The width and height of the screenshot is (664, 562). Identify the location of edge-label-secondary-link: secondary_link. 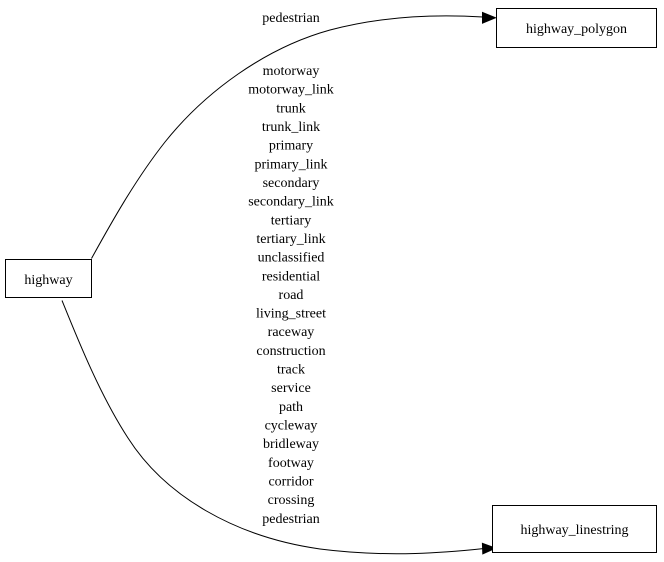
(291, 202).